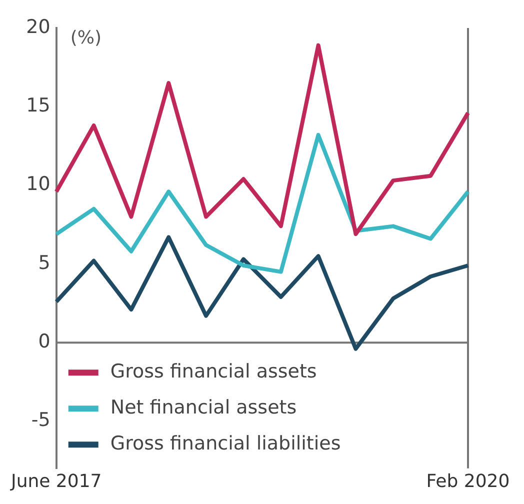  What do you see at coordinates (38, 105) in the screenshot?
I see `y-tick-label: 15` at bounding box center [38, 105].